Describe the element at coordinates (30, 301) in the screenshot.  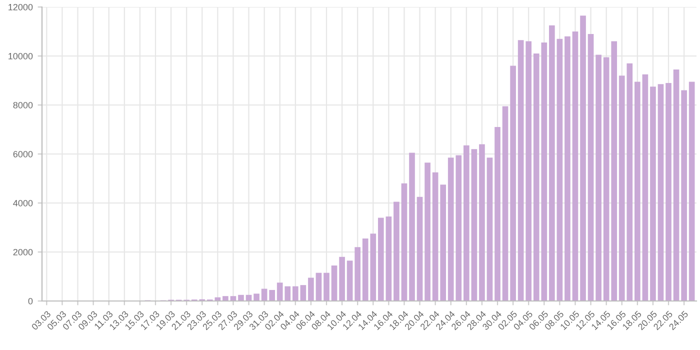
I see `y-tick-label: 0` at that location.